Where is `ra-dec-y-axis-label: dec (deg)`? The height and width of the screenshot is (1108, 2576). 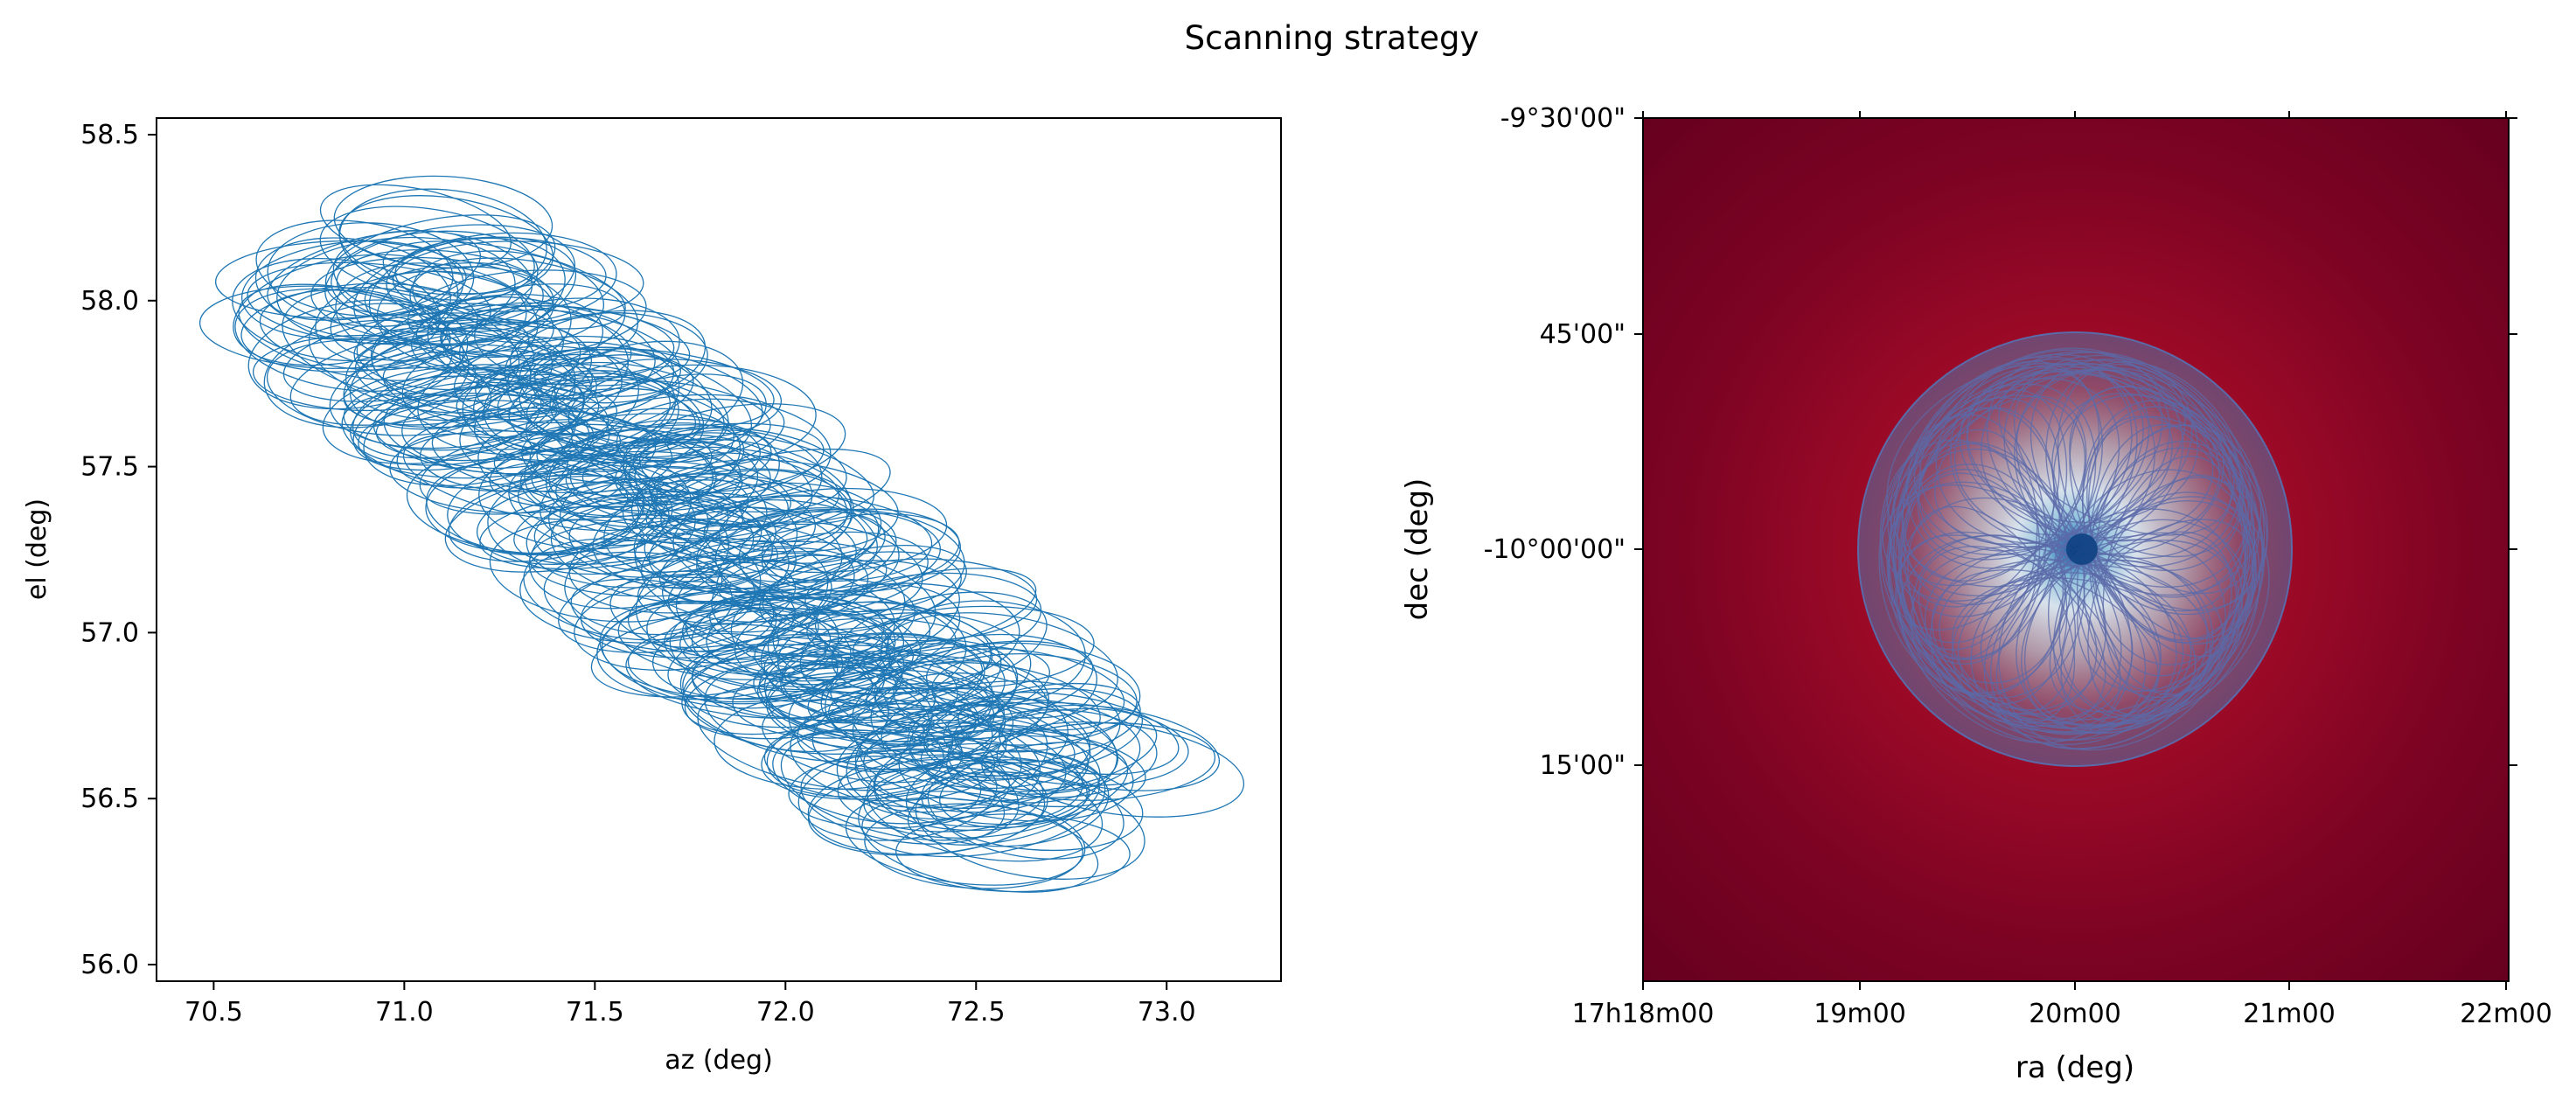
ra-dec-y-axis-label: dec (deg) is located at coordinates (1417, 549).